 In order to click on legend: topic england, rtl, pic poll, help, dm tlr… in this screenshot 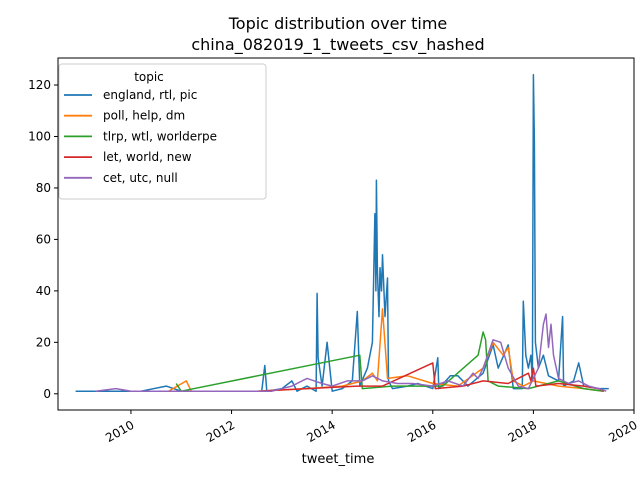, I will do `click(162, 131)`.